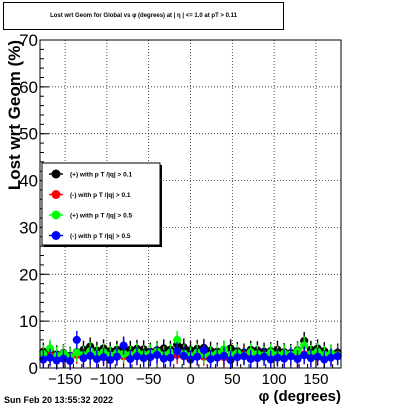 This screenshot has width=400, height=409. What do you see at coordinates (28, 40) in the screenshot?
I see `y-tick-label: 70` at bounding box center [28, 40].